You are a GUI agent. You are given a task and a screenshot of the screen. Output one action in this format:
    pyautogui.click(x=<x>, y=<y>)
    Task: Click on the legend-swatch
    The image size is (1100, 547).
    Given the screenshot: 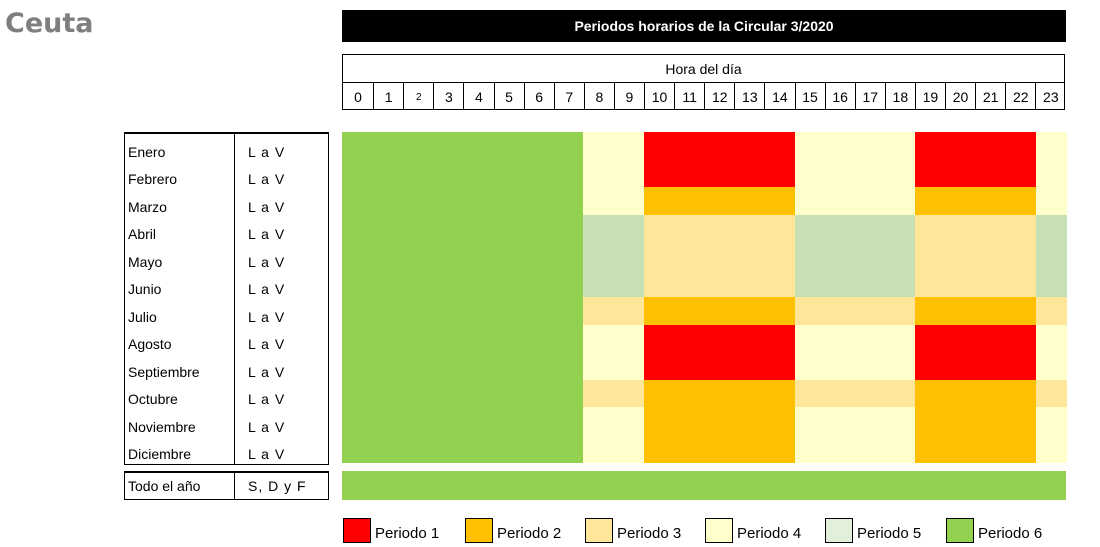 What is the action you would take?
    pyautogui.click(x=839, y=530)
    